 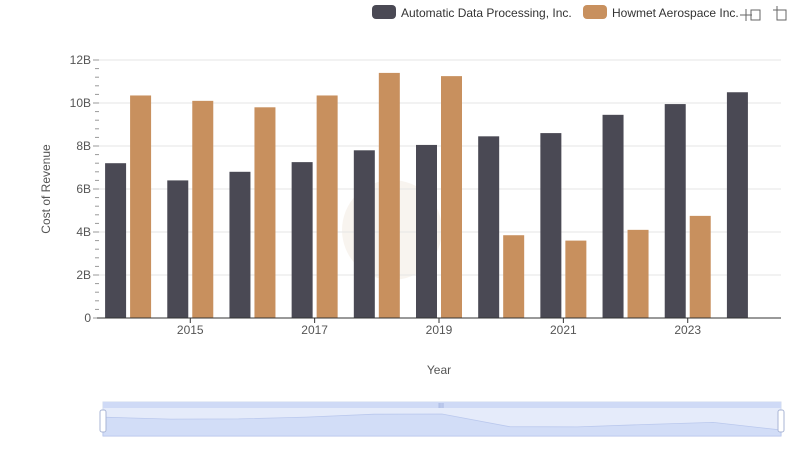 I want to click on x-tick-label: 2021, so click(x=563, y=330).